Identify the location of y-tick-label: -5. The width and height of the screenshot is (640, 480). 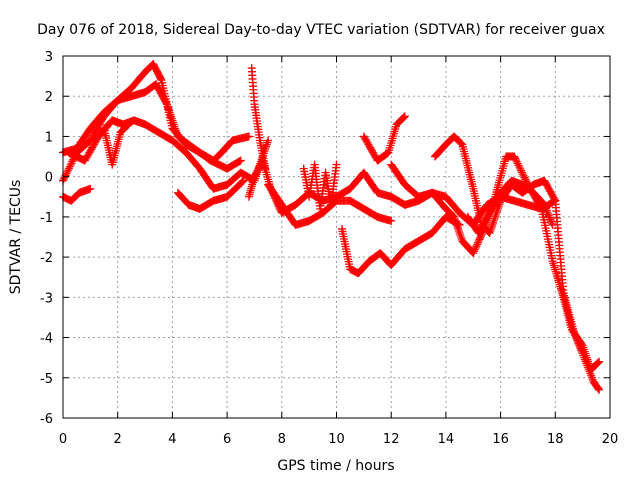
(46, 379).